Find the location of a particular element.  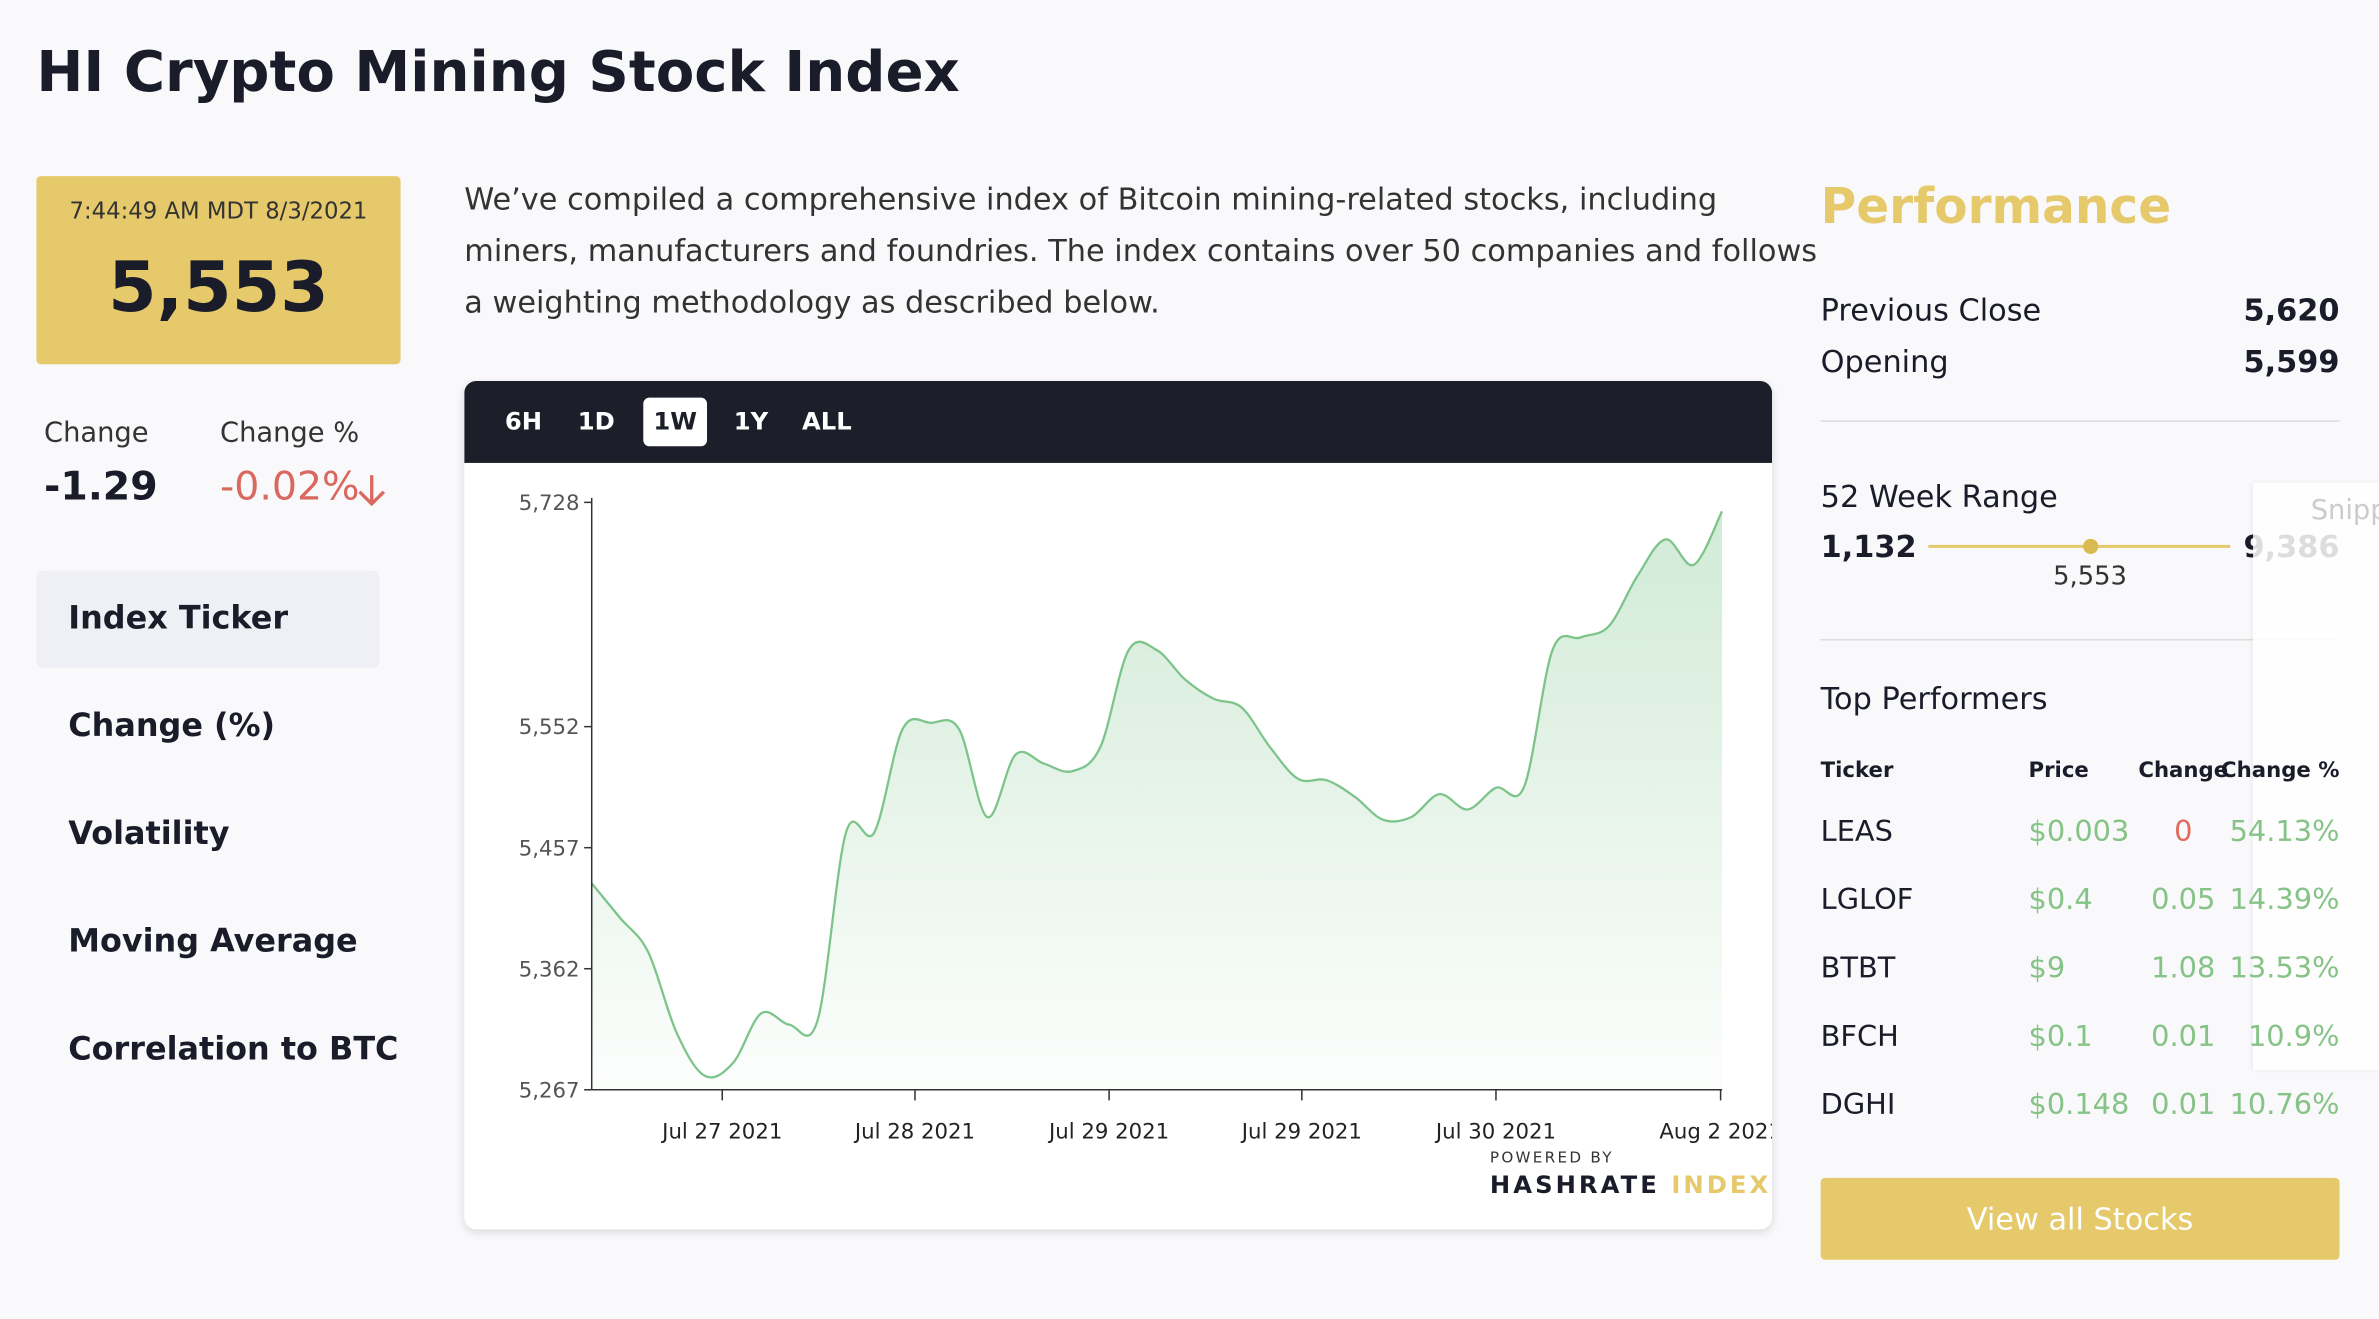

performer-cell: BFCH is located at coordinates (1859, 1036).